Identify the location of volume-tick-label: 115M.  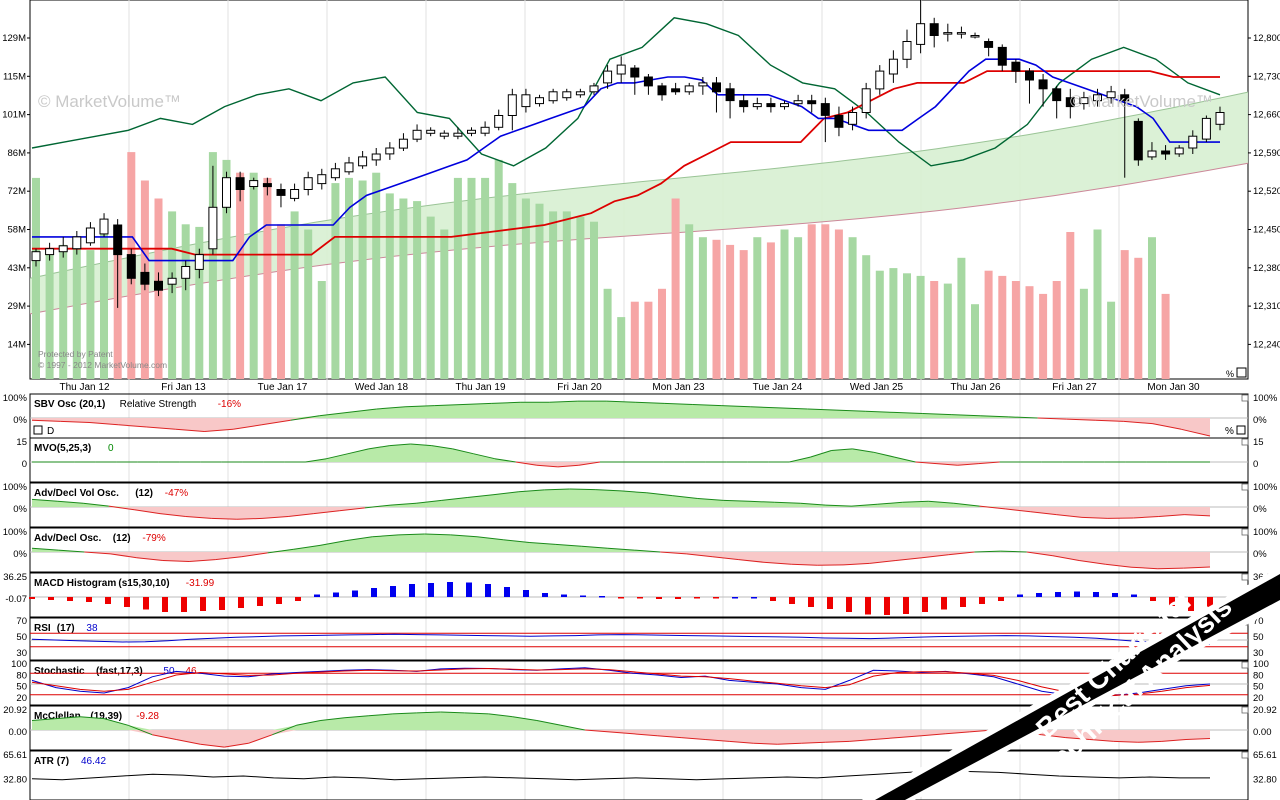
(14, 76).